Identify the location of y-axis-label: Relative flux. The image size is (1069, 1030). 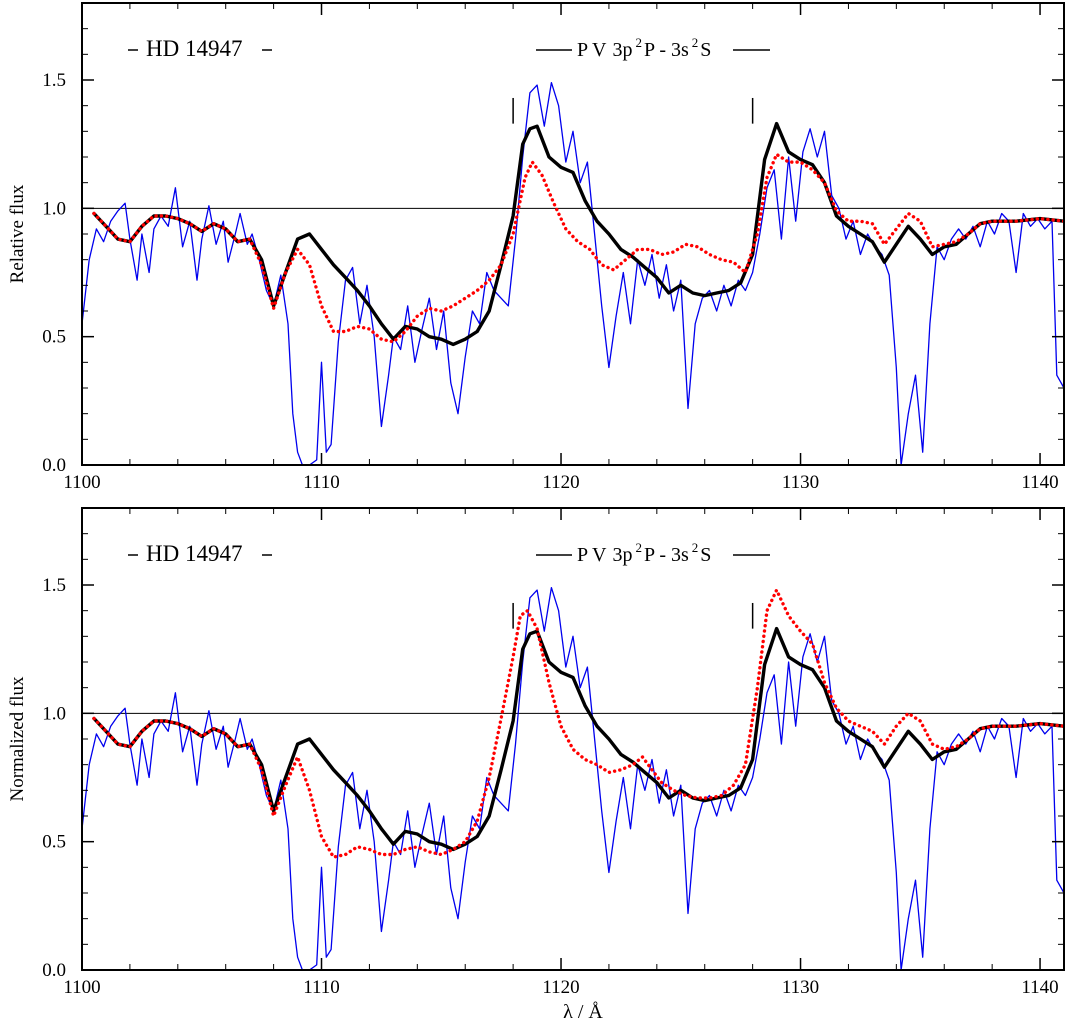
(17, 233).